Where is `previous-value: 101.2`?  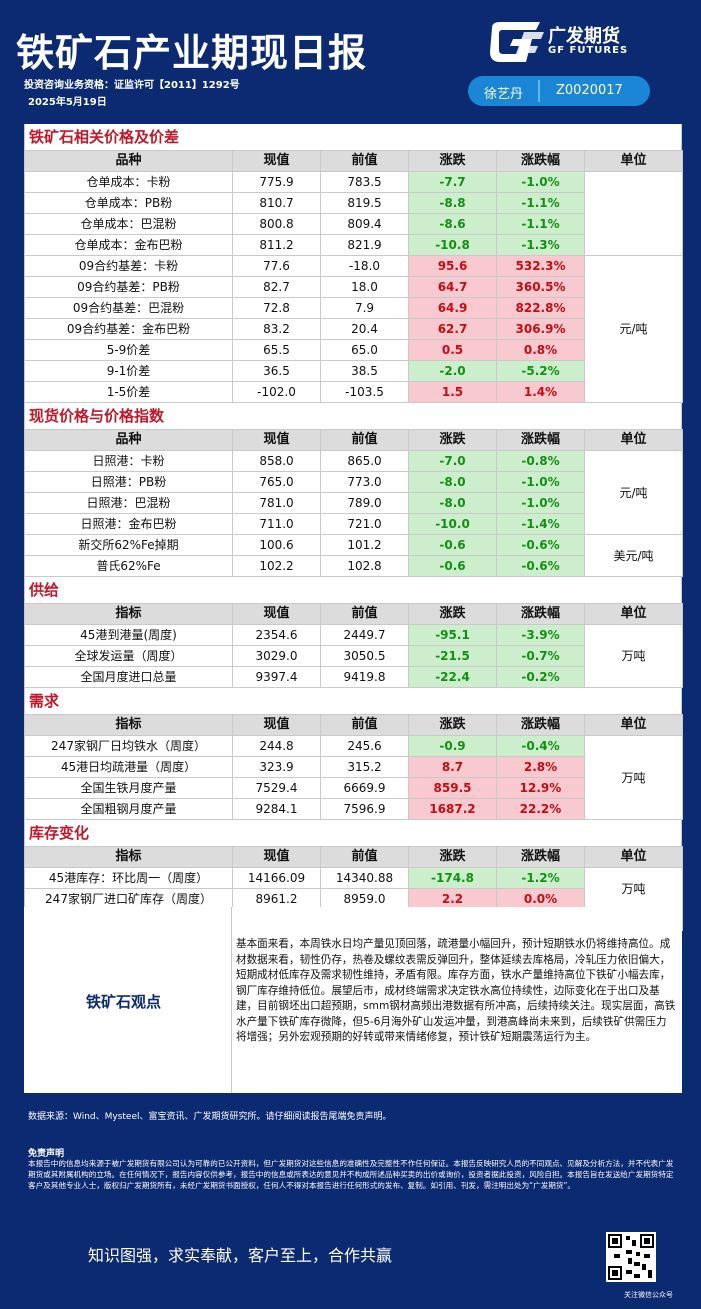 previous-value: 101.2 is located at coordinates (364, 545).